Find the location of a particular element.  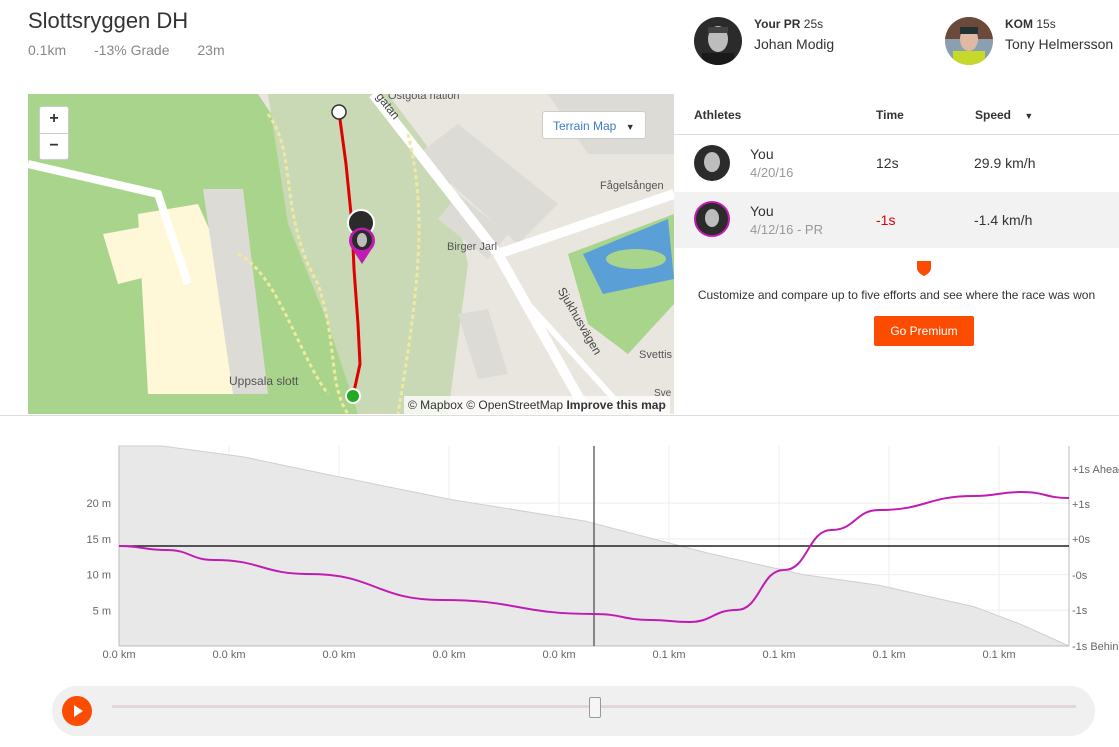

y-left-tick-label: 20 m is located at coordinates (99, 504).